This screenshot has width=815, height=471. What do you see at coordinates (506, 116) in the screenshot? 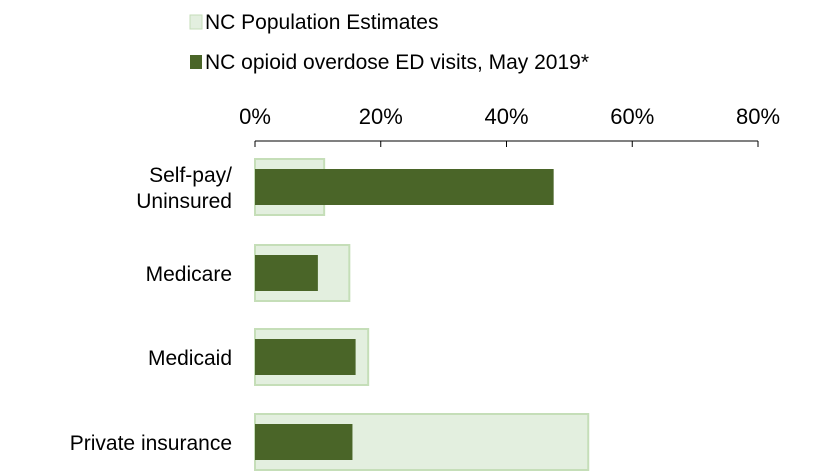
I see `tick-label: 40%` at bounding box center [506, 116].